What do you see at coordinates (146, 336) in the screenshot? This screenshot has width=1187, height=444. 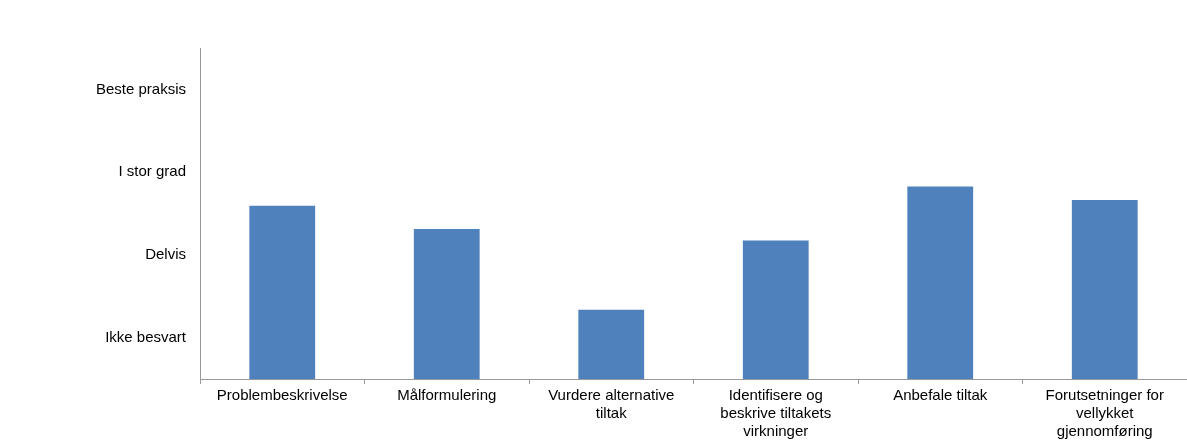 I see `text: Ikke besvart` at bounding box center [146, 336].